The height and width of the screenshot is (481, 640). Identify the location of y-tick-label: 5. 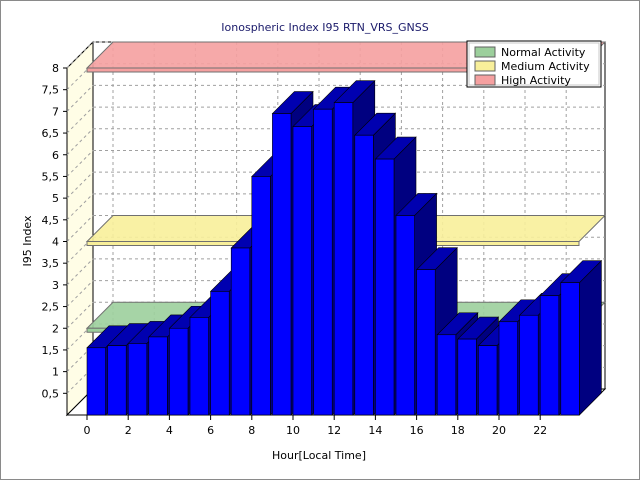
(55, 198).